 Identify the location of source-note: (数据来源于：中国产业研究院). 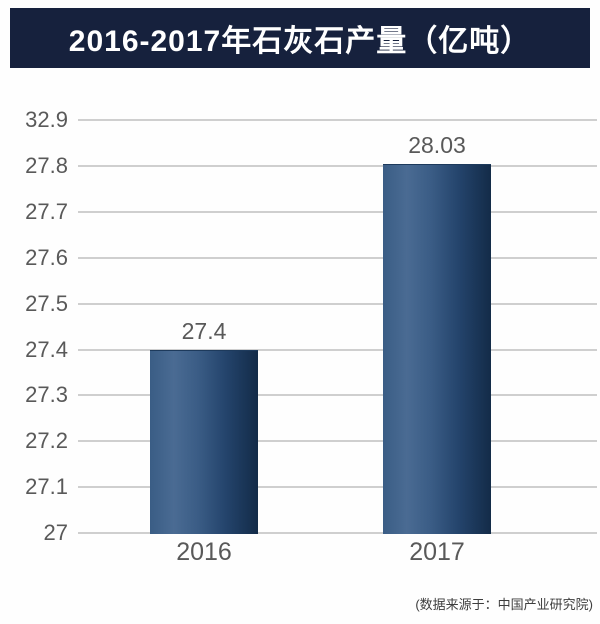
(504, 604).